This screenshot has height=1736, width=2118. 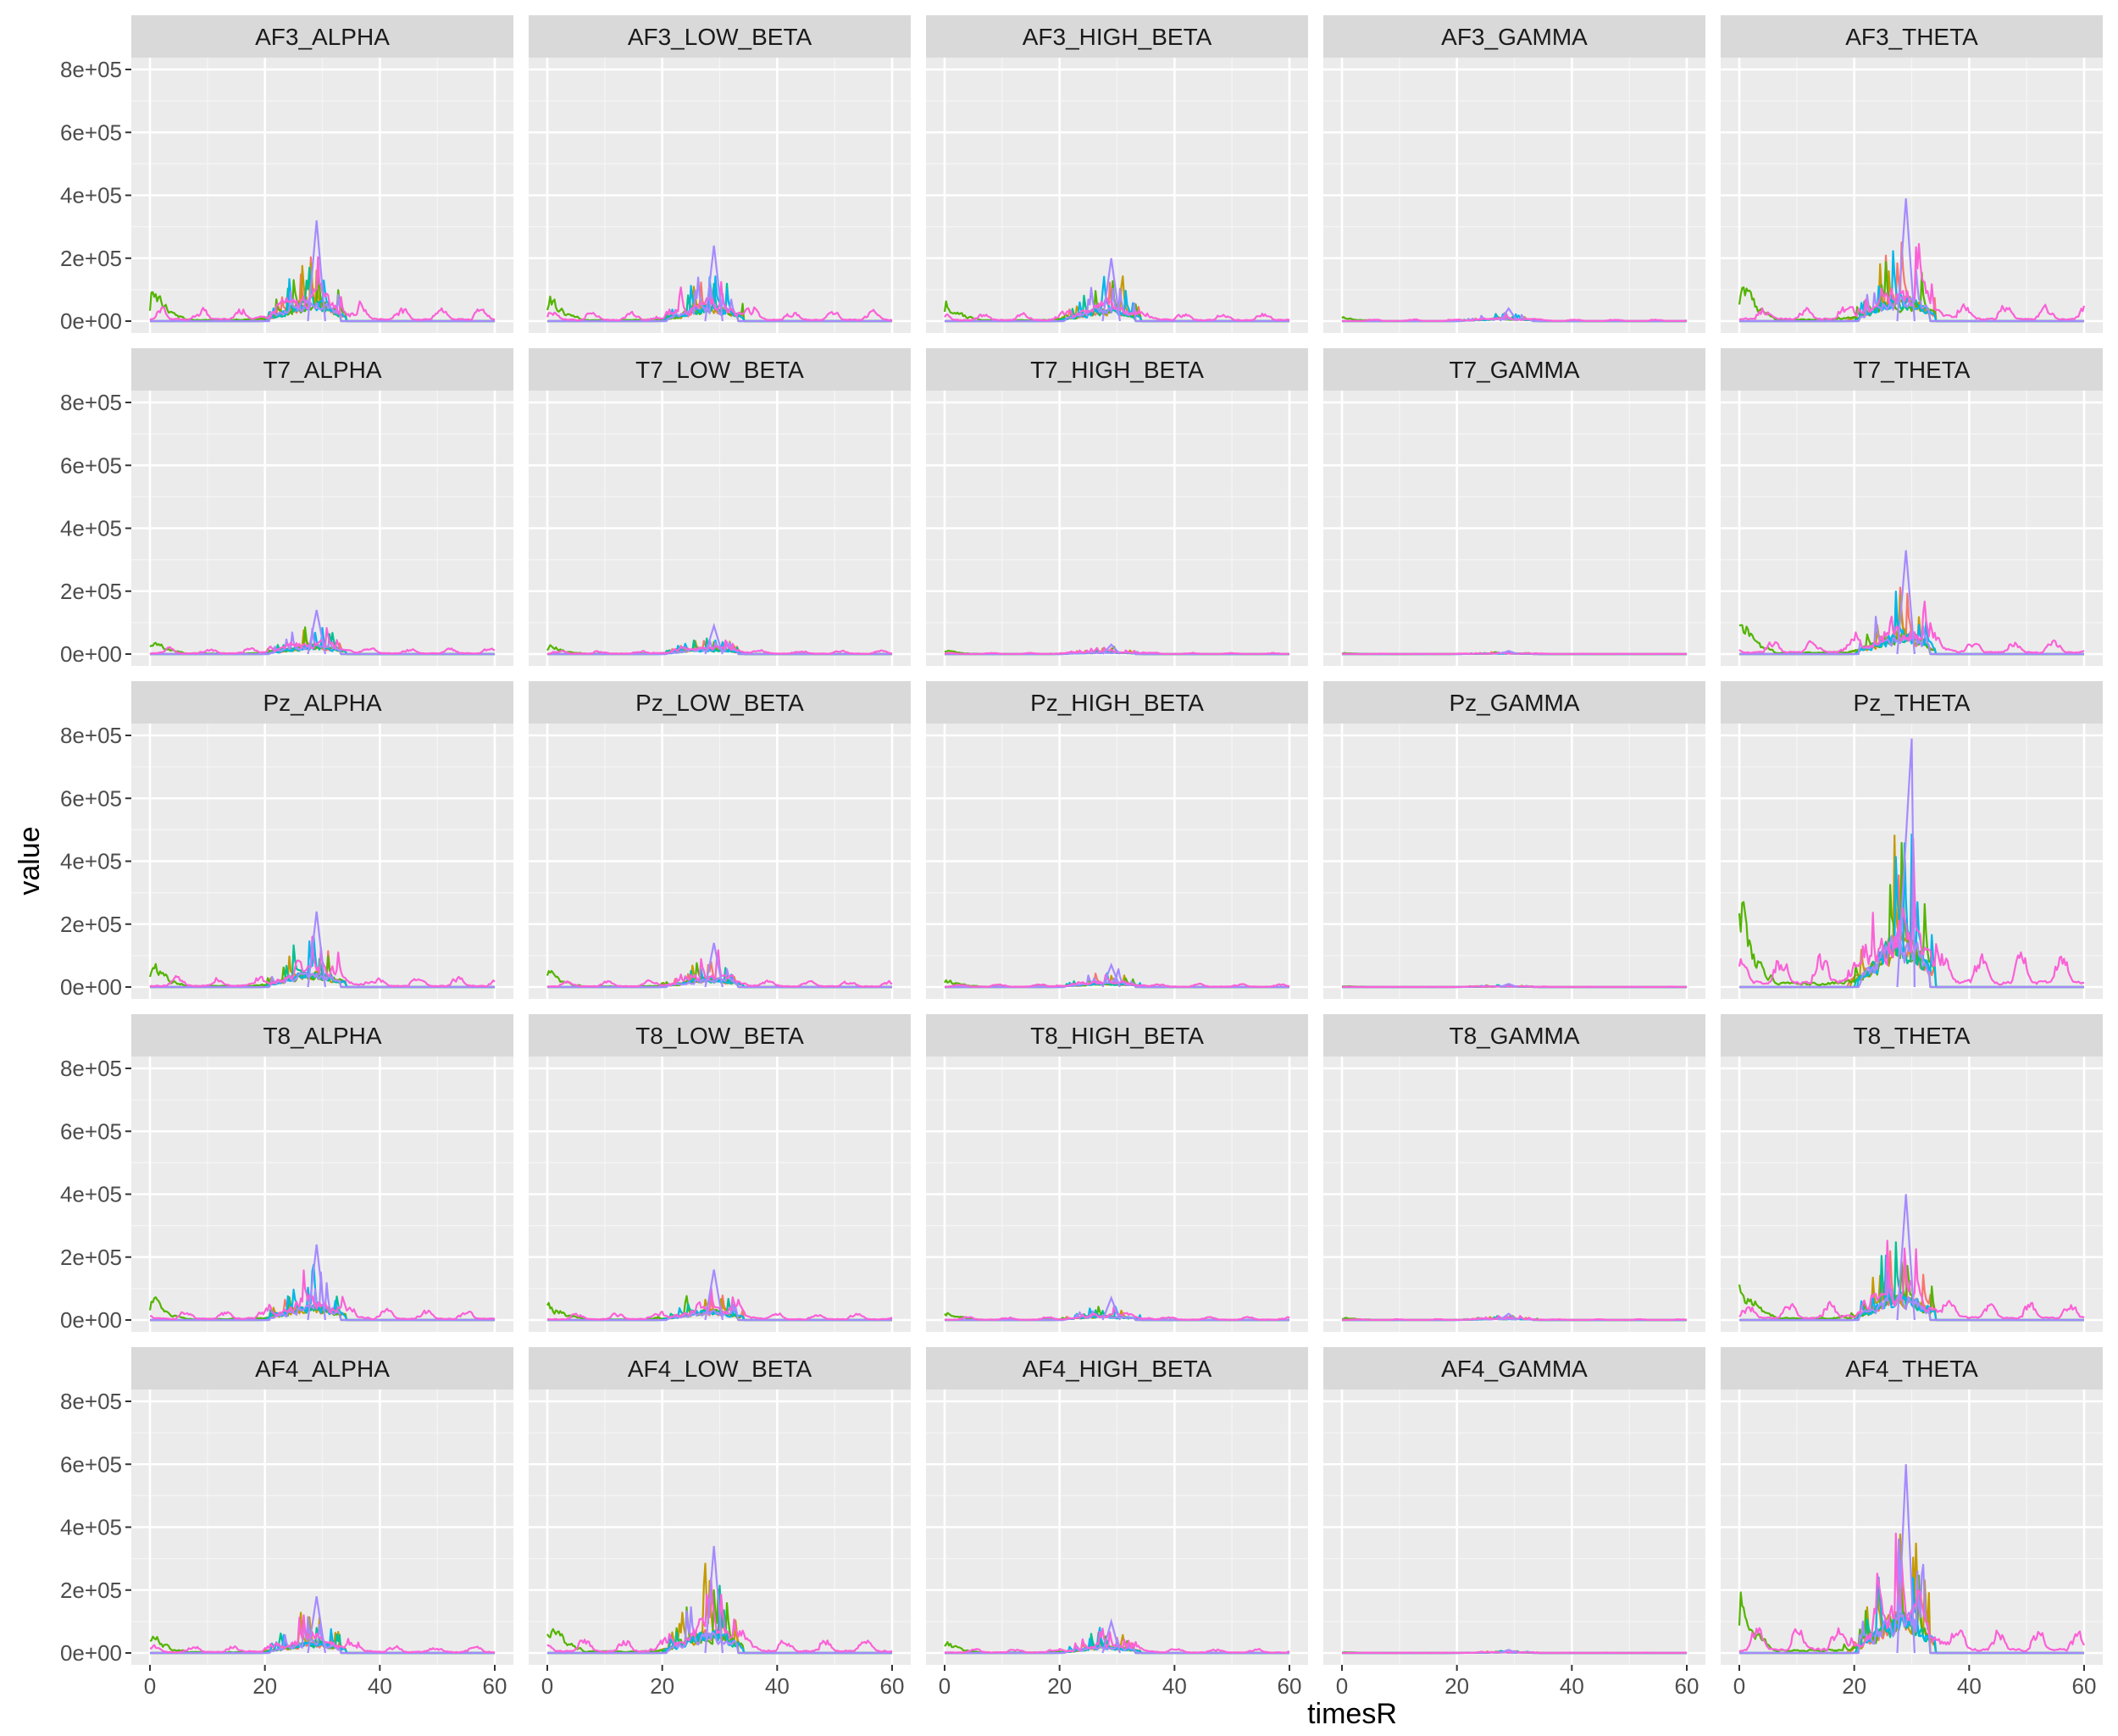 I want to click on facet-af4-theta: AF4_THETA 0 20 40 60, so click(x=1912, y=1523).